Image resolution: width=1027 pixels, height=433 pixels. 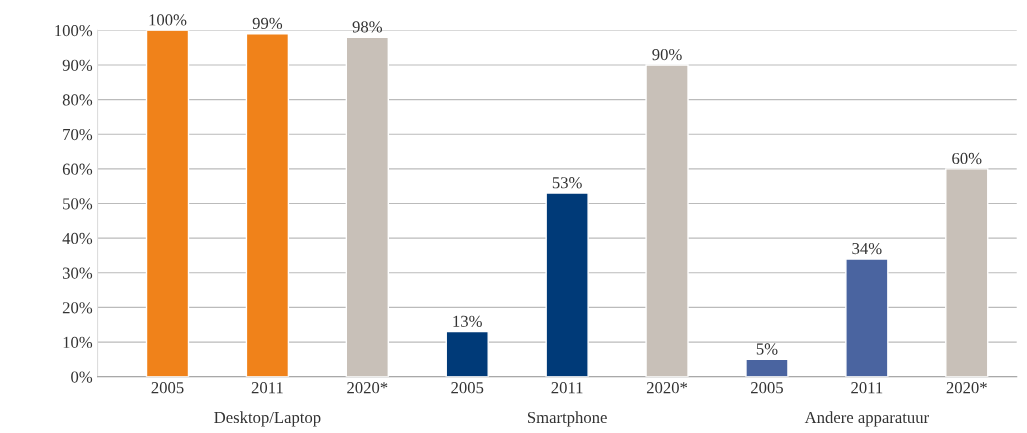 What do you see at coordinates (77, 308) in the screenshot?
I see `y-tick-label: 20%` at bounding box center [77, 308].